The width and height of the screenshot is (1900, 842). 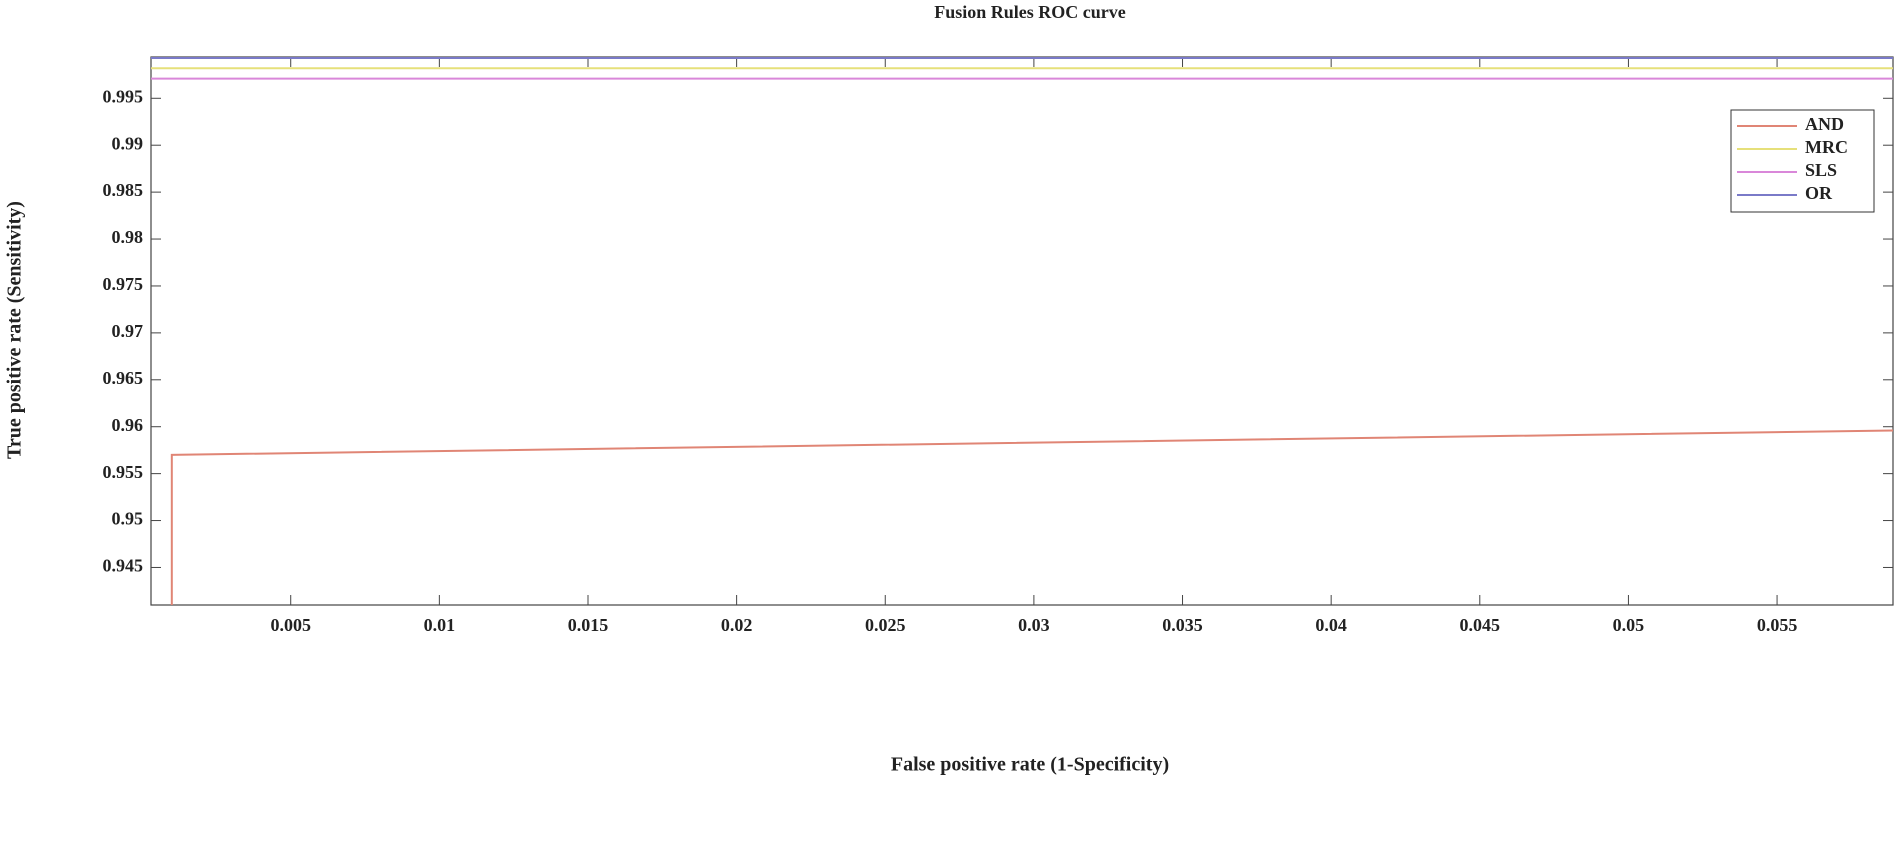 I want to click on y-tick-label: 0.975, so click(x=123, y=284).